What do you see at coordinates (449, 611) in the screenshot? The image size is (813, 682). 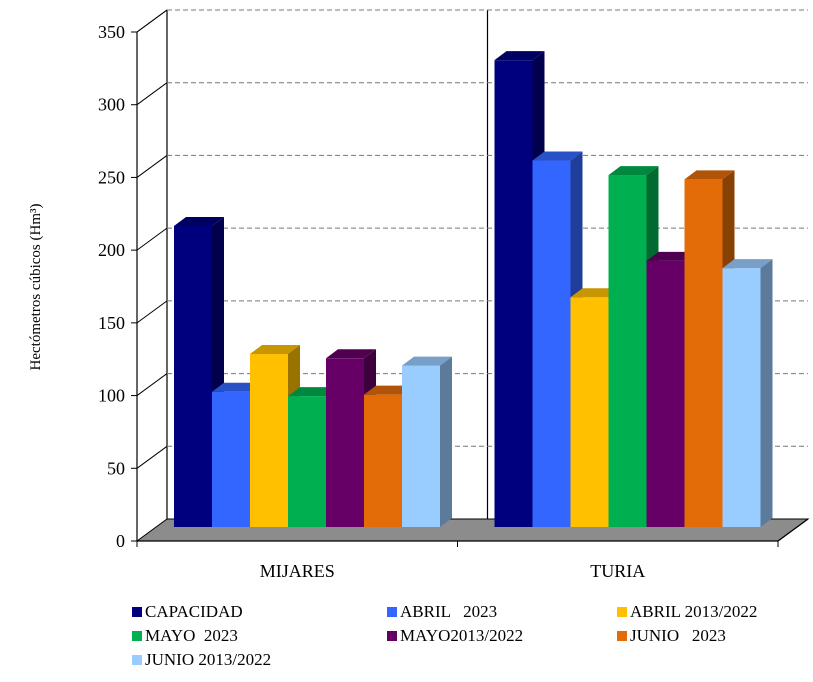 I see `legend-label: ABRIL 2023` at bounding box center [449, 611].